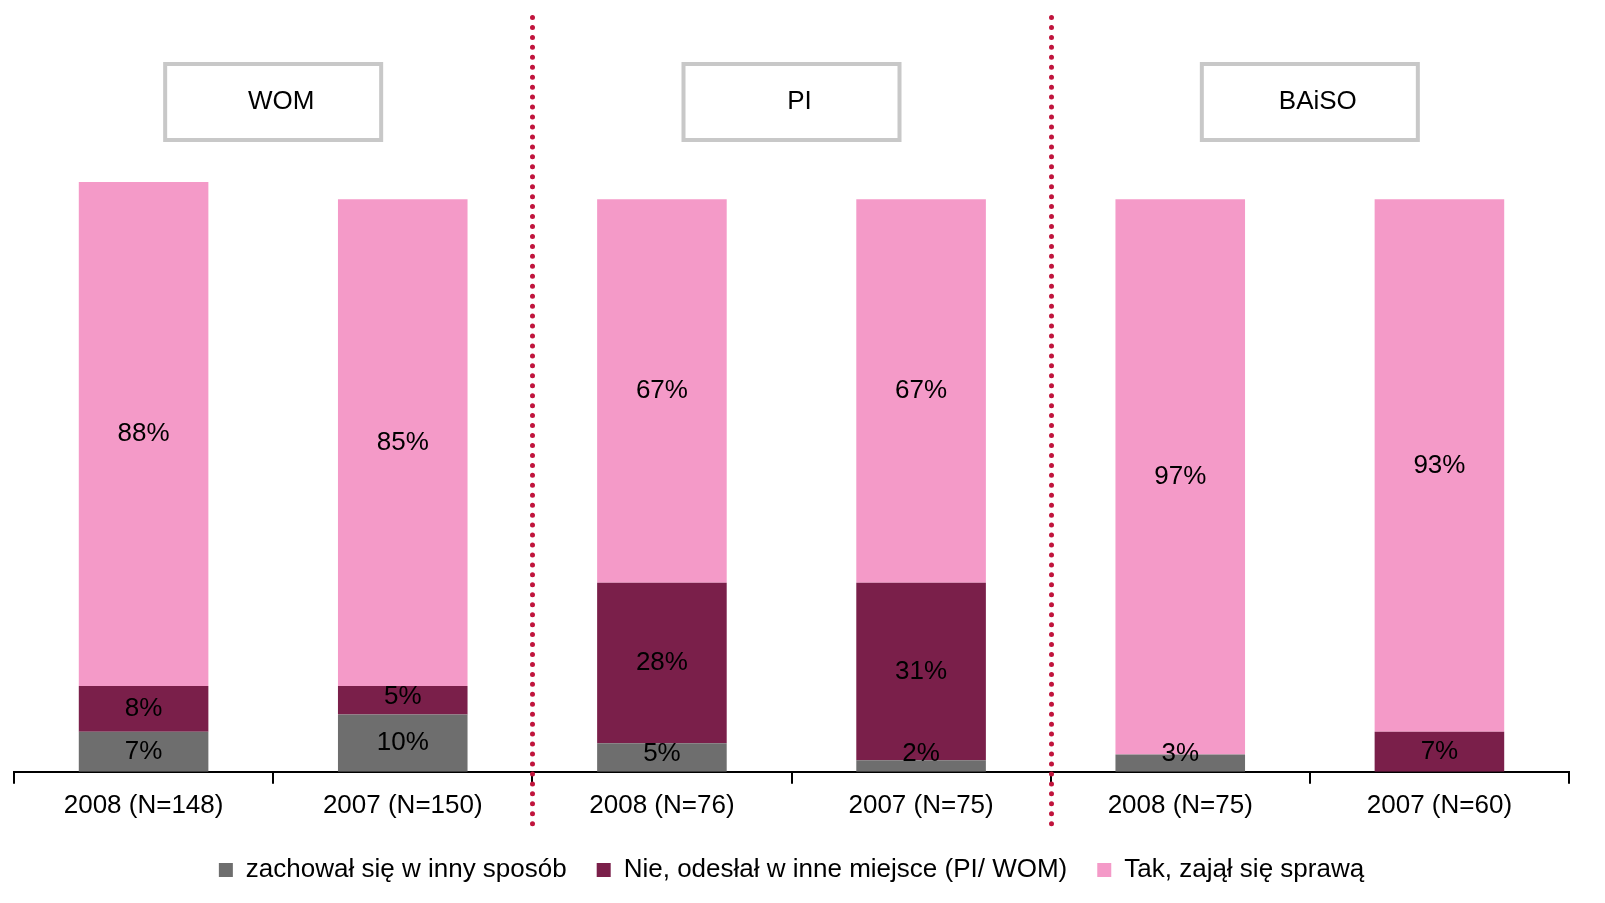 The width and height of the screenshot is (1605, 903). I want to click on x-tick-label: 2008 (N=76), so click(662, 803).